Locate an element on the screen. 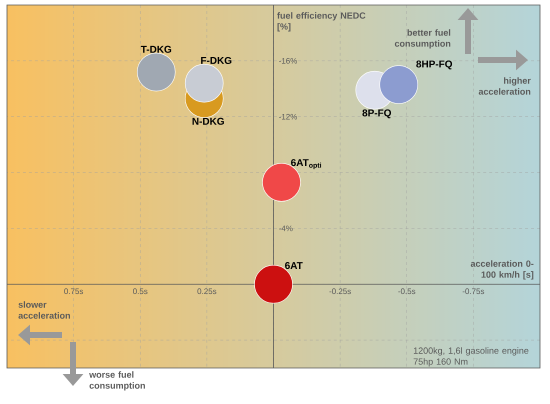 The width and height of the screenshot is (550, 404). annotation: higher acceleration is located at coordinates (504, 86).